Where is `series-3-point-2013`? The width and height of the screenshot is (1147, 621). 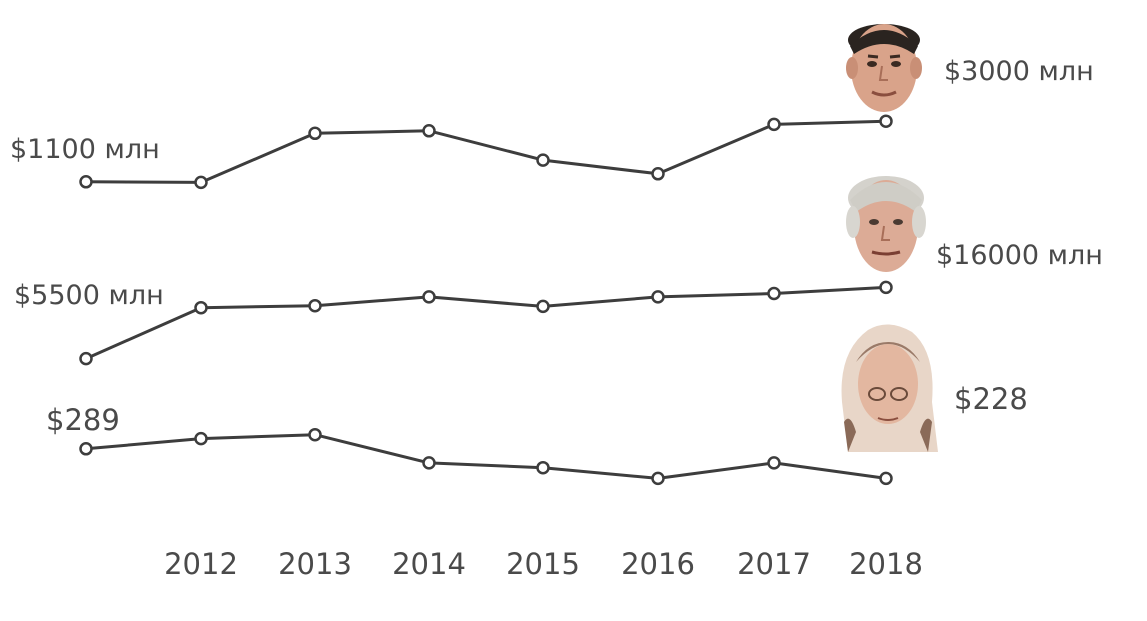
series-3-point-2013 is located at coordinates (315, 434).